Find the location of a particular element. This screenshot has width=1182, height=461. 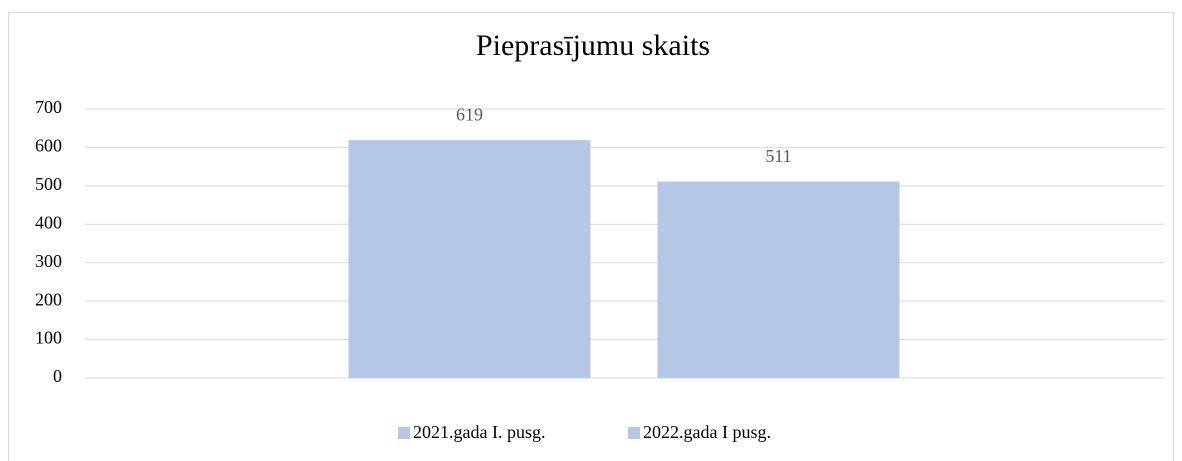

y-tick-label: 0 is located at coordinates (57, 376).